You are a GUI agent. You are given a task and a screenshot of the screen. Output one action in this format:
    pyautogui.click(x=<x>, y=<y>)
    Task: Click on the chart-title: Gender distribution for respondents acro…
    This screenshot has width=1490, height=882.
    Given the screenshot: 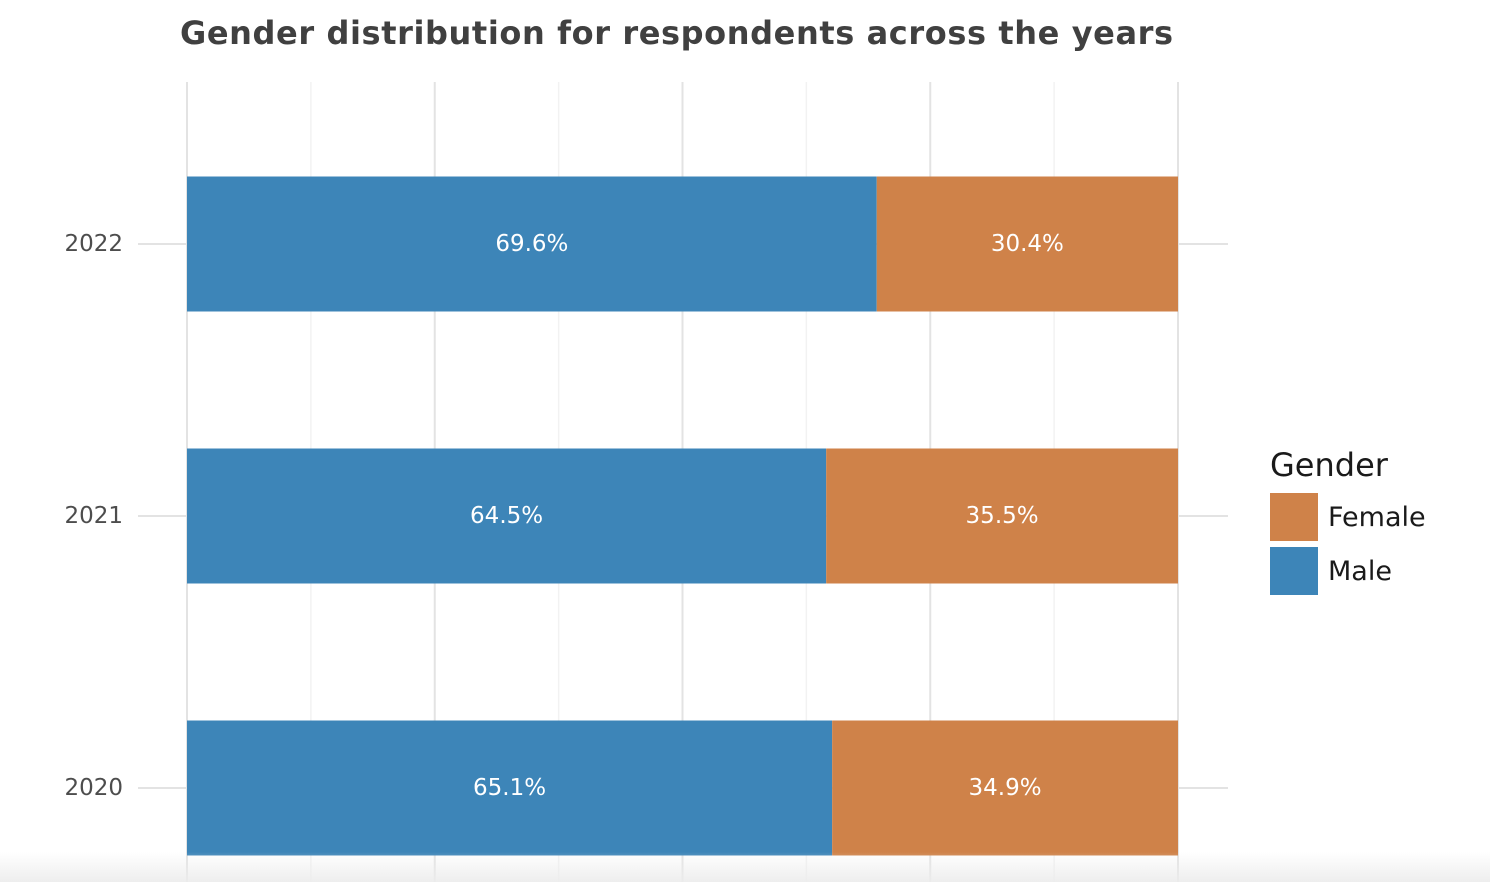 What is the action you would take?
    pyautogui.click(x=677, y=33)
    